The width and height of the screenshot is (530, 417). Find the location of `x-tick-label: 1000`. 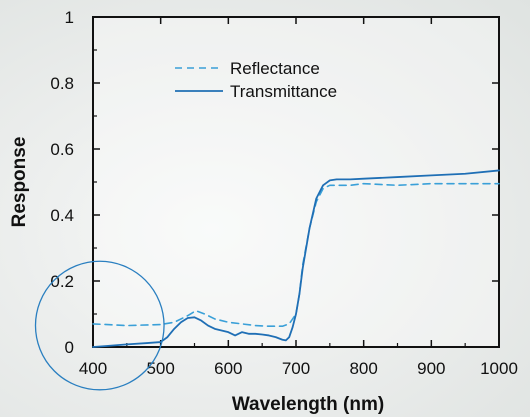

x-tick-label: 1000 is located at coordinates (499, 368).